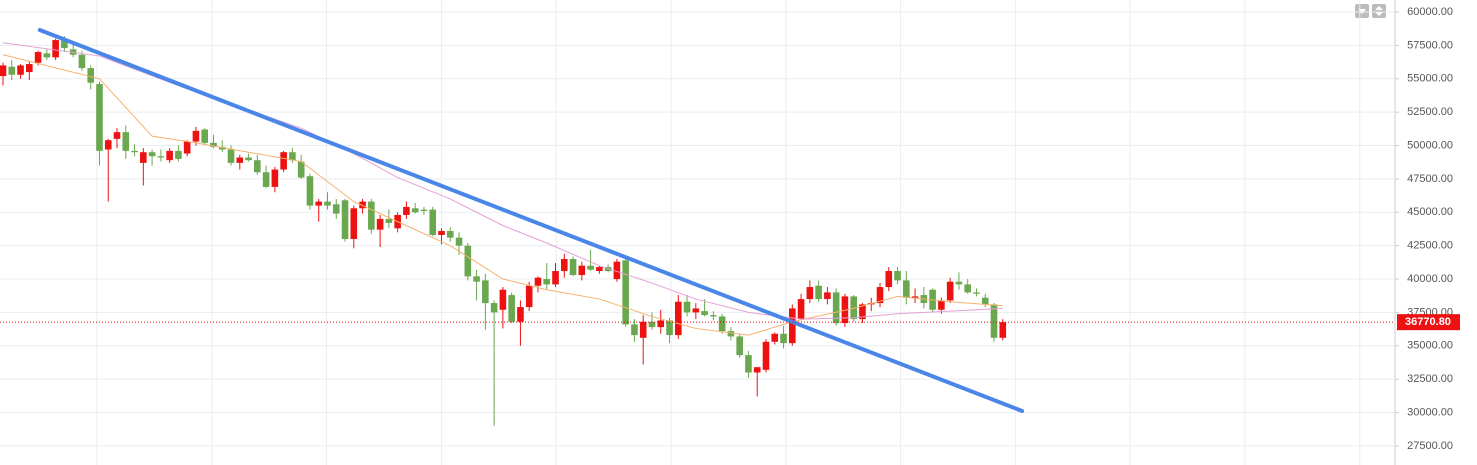  Describe the element at coordinates (1430, 346) in the screenshot. I see `y-tick-label: 35000.00` at that location.